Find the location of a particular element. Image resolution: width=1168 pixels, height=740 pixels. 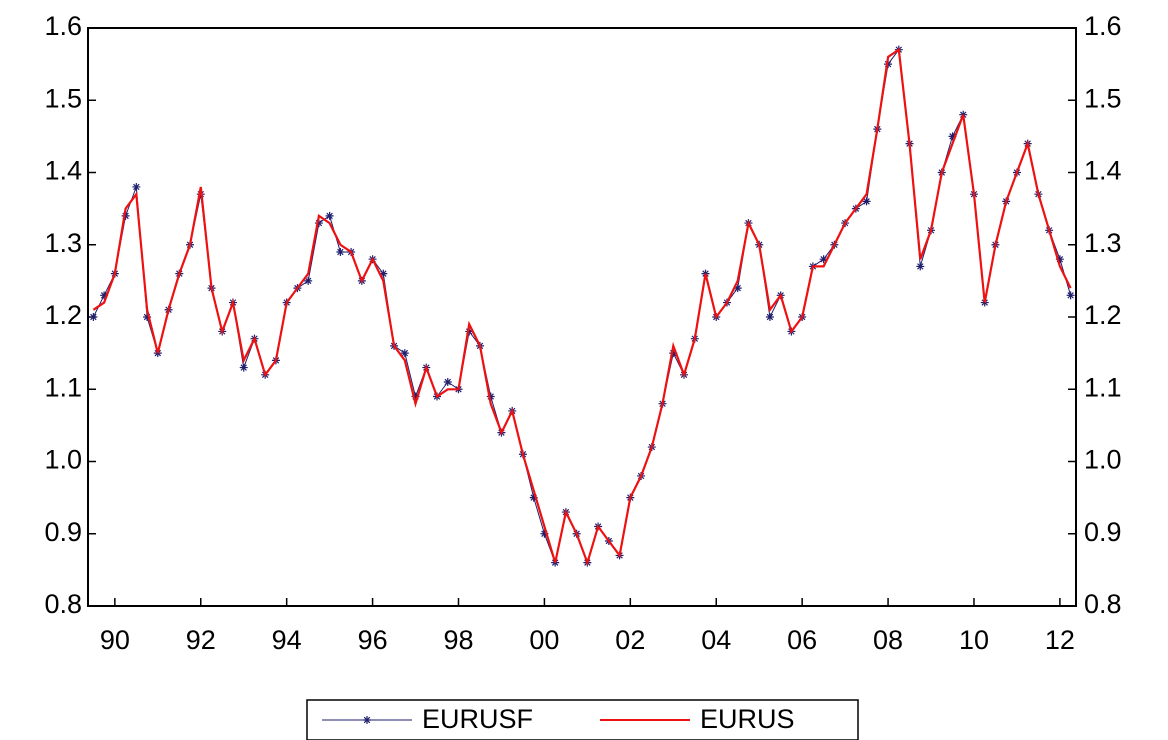

y-tick-label: 1.5 is located at coordinates (63, 98).